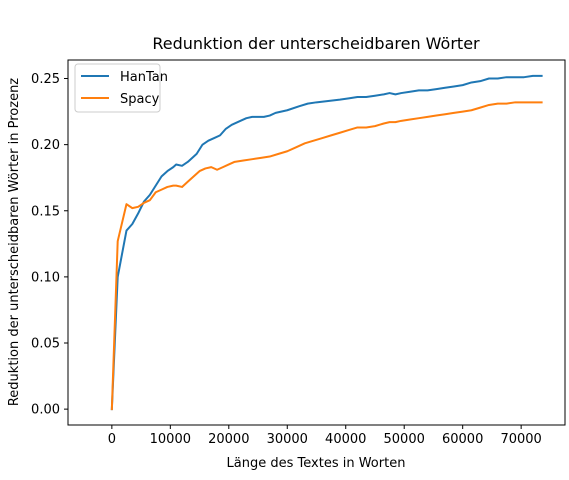 The height and width of the screenshot is (480, 569). Describe the element at coordinates (287, 439) in the screenshot. I see `x-tick-label: 30000` at that location.